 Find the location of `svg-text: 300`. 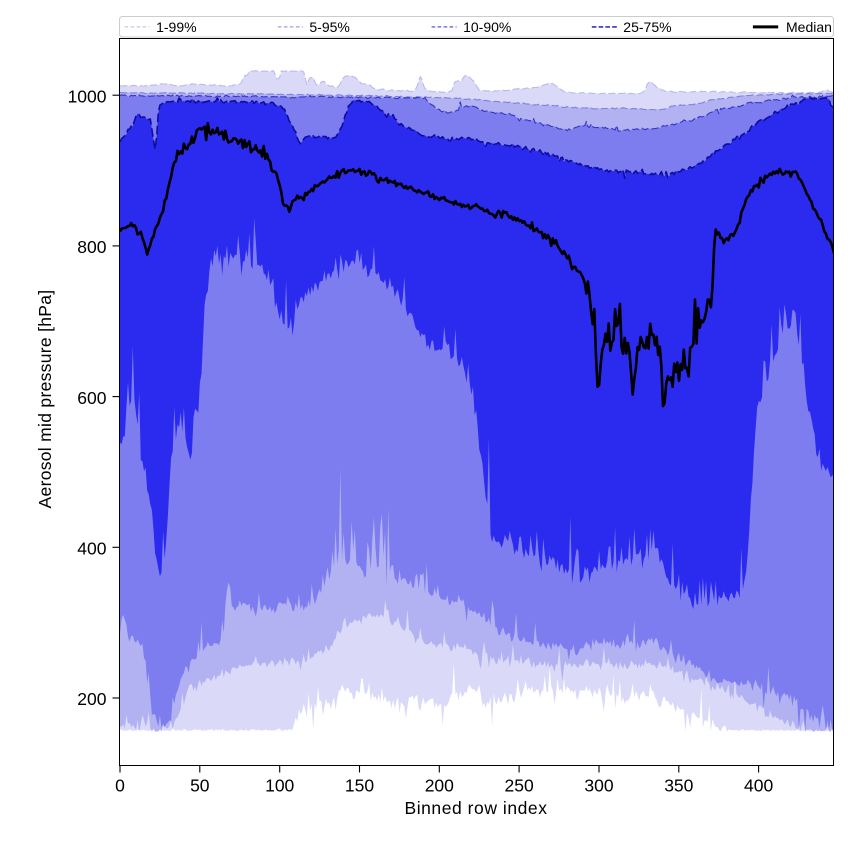

svg-text: 300 is located at coordinates (598, 785).